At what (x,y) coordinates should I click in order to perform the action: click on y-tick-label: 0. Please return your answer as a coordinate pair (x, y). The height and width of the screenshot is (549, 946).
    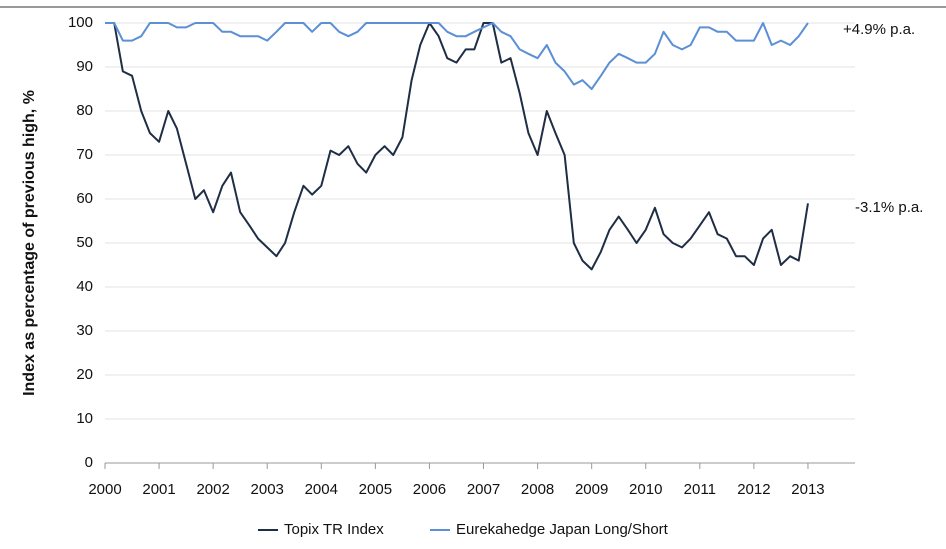
    Looking at the image, I should click on (89, 462).